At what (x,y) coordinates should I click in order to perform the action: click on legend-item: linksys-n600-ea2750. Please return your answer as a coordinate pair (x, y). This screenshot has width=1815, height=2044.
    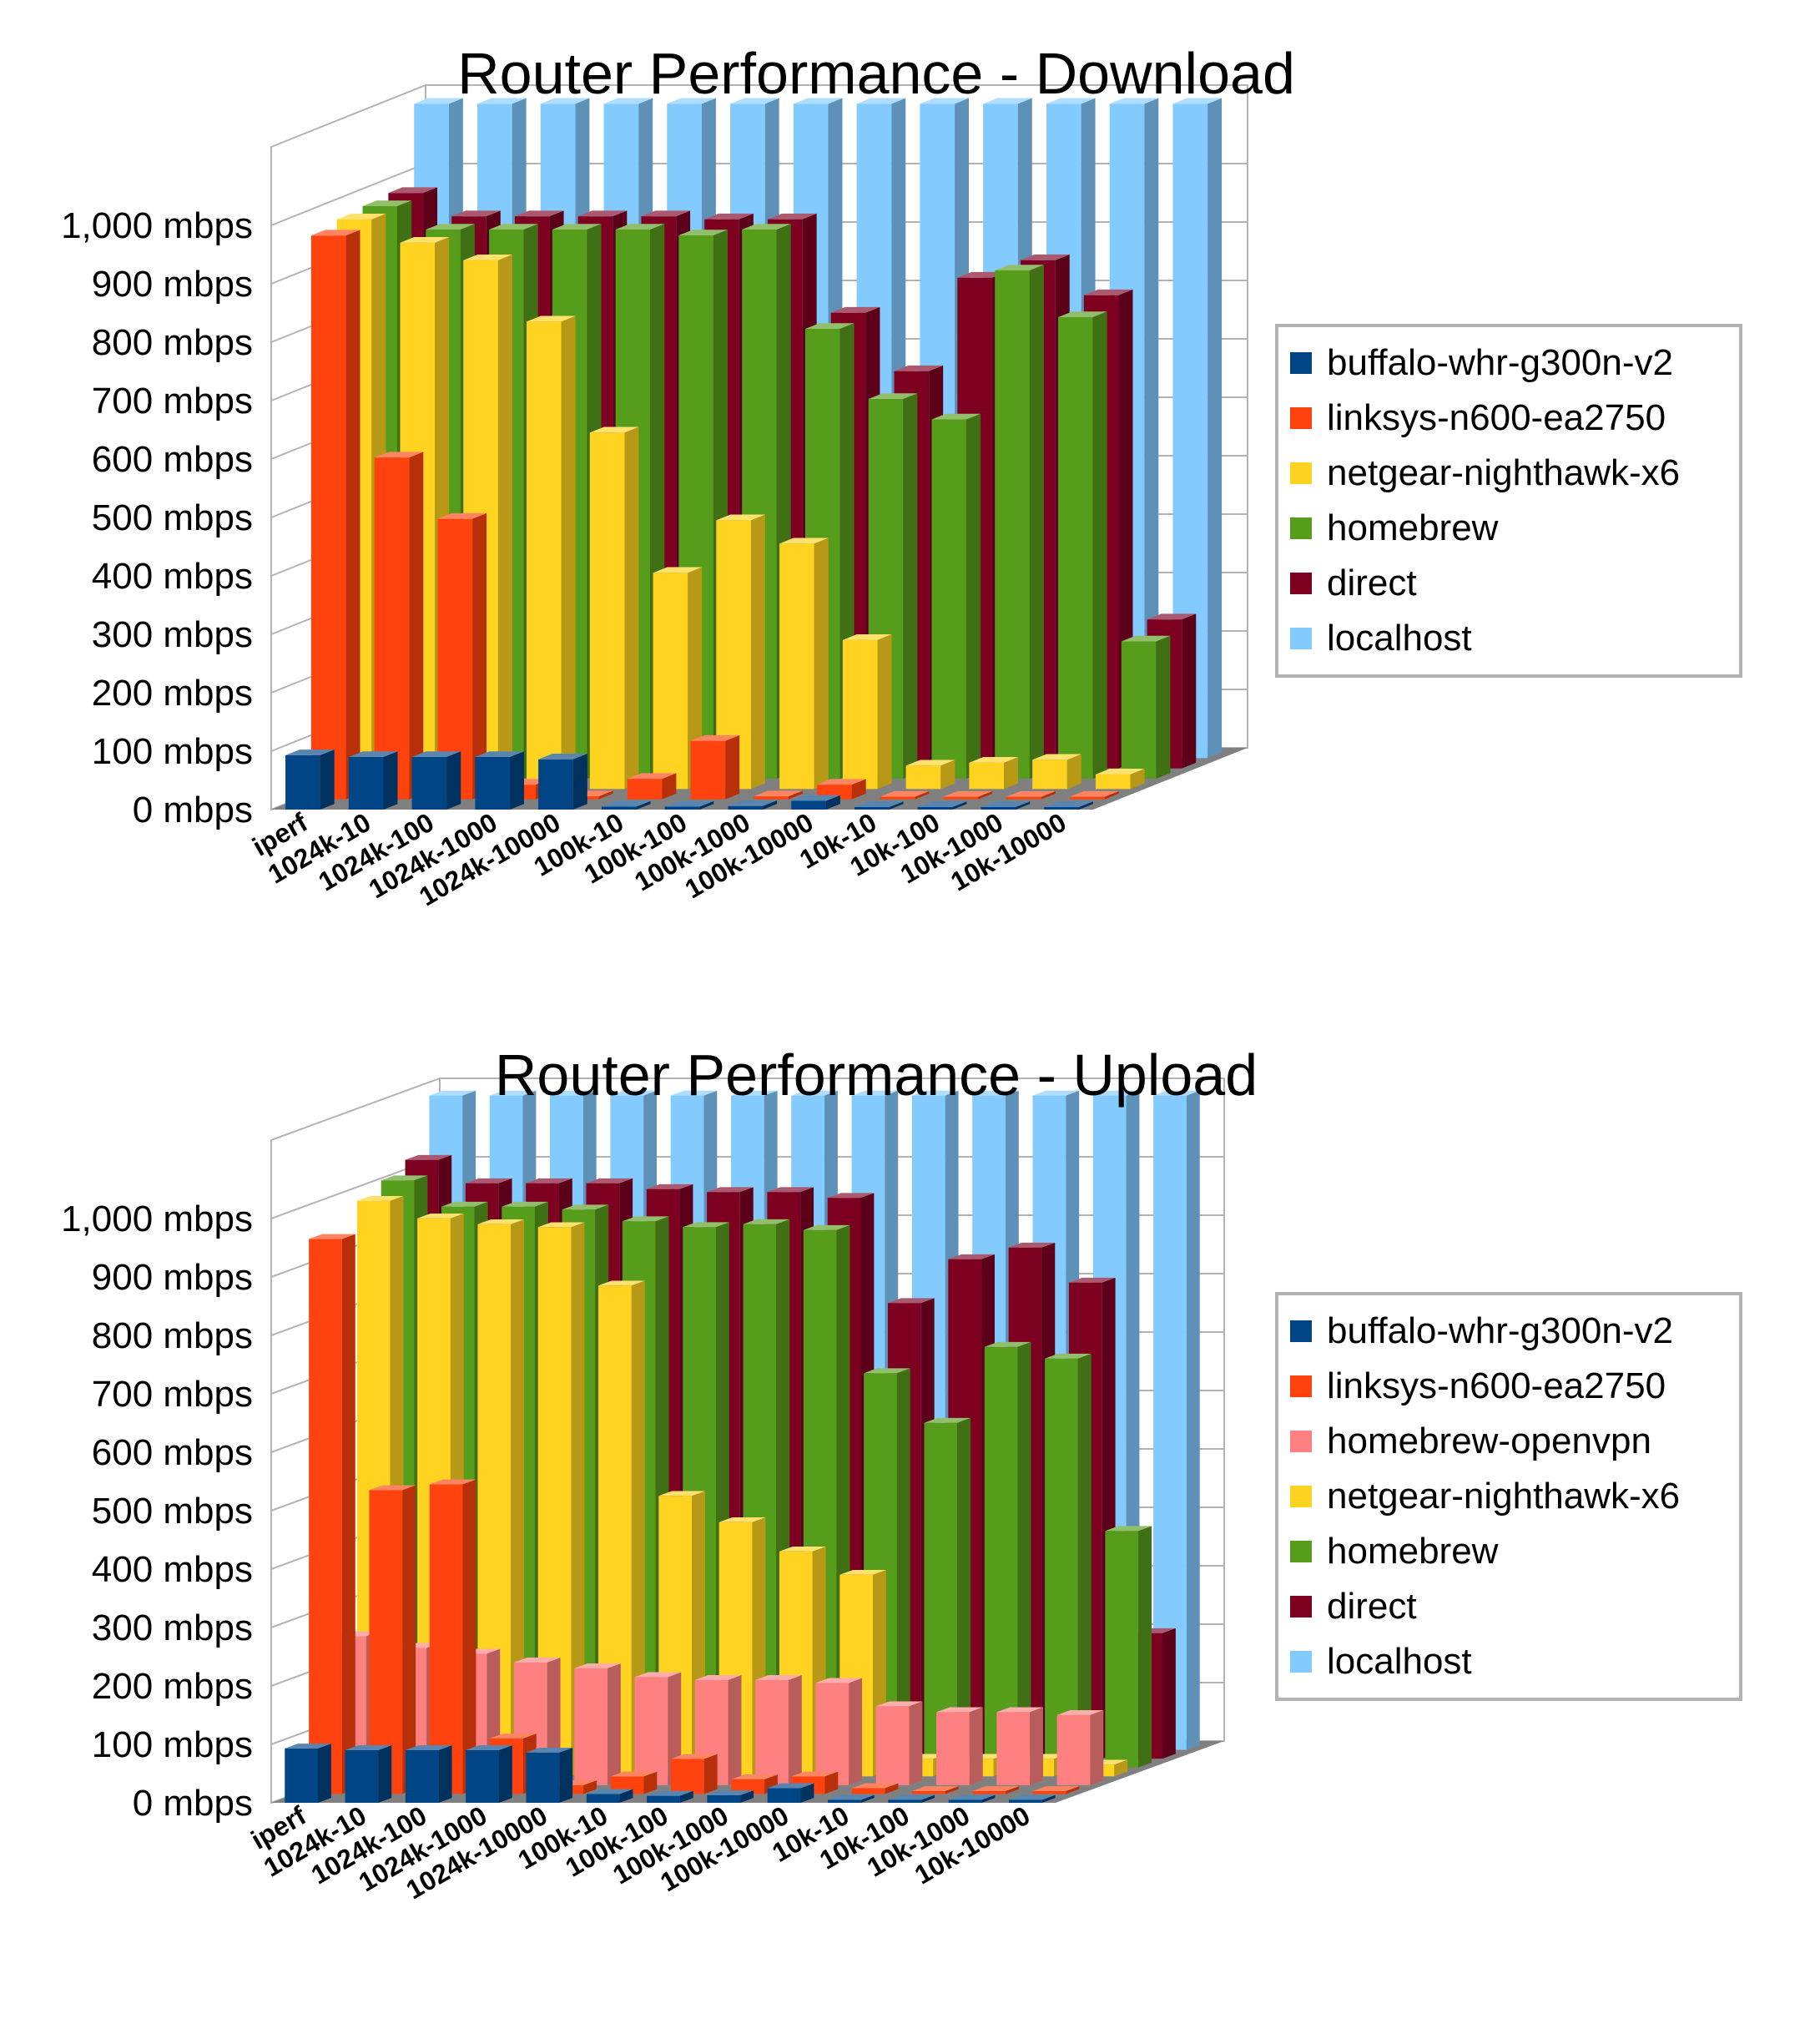
    Looking at the image, I should click on (1507, 418).